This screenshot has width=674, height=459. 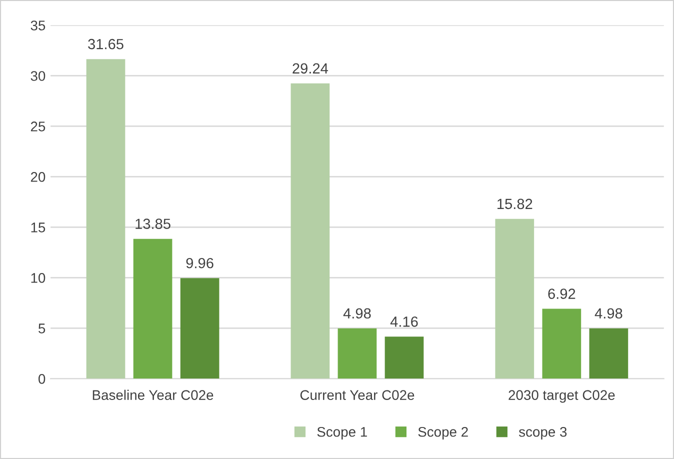 I want to click on legend-label: Scope 2, so click(x=443, y=433).